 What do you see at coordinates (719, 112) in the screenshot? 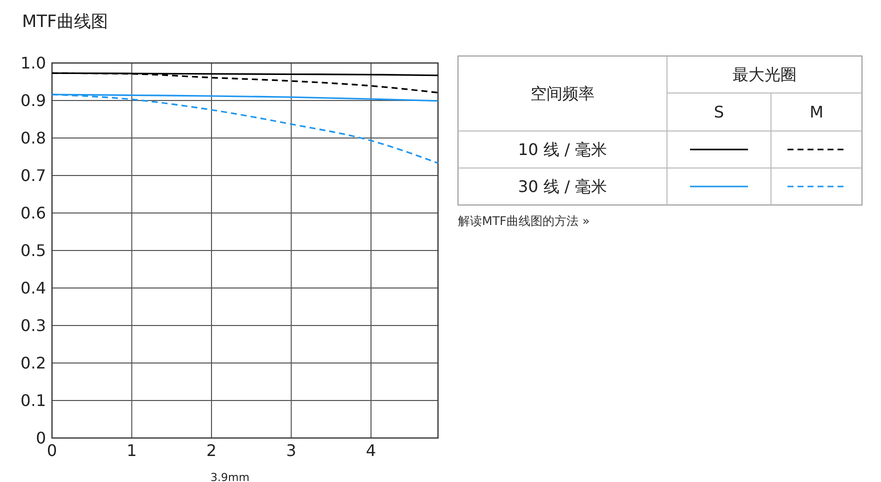
I see `text: S` at bounding box center [719, 112].